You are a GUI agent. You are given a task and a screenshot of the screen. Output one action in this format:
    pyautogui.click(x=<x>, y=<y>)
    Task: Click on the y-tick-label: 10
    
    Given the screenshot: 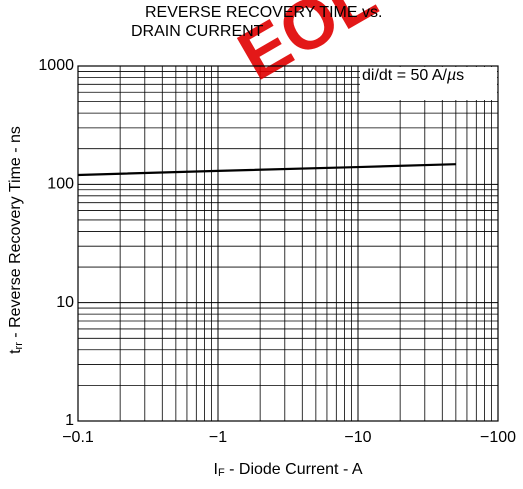 What is the action you would take?
    pyautogui.click(x=65, y=302)
    